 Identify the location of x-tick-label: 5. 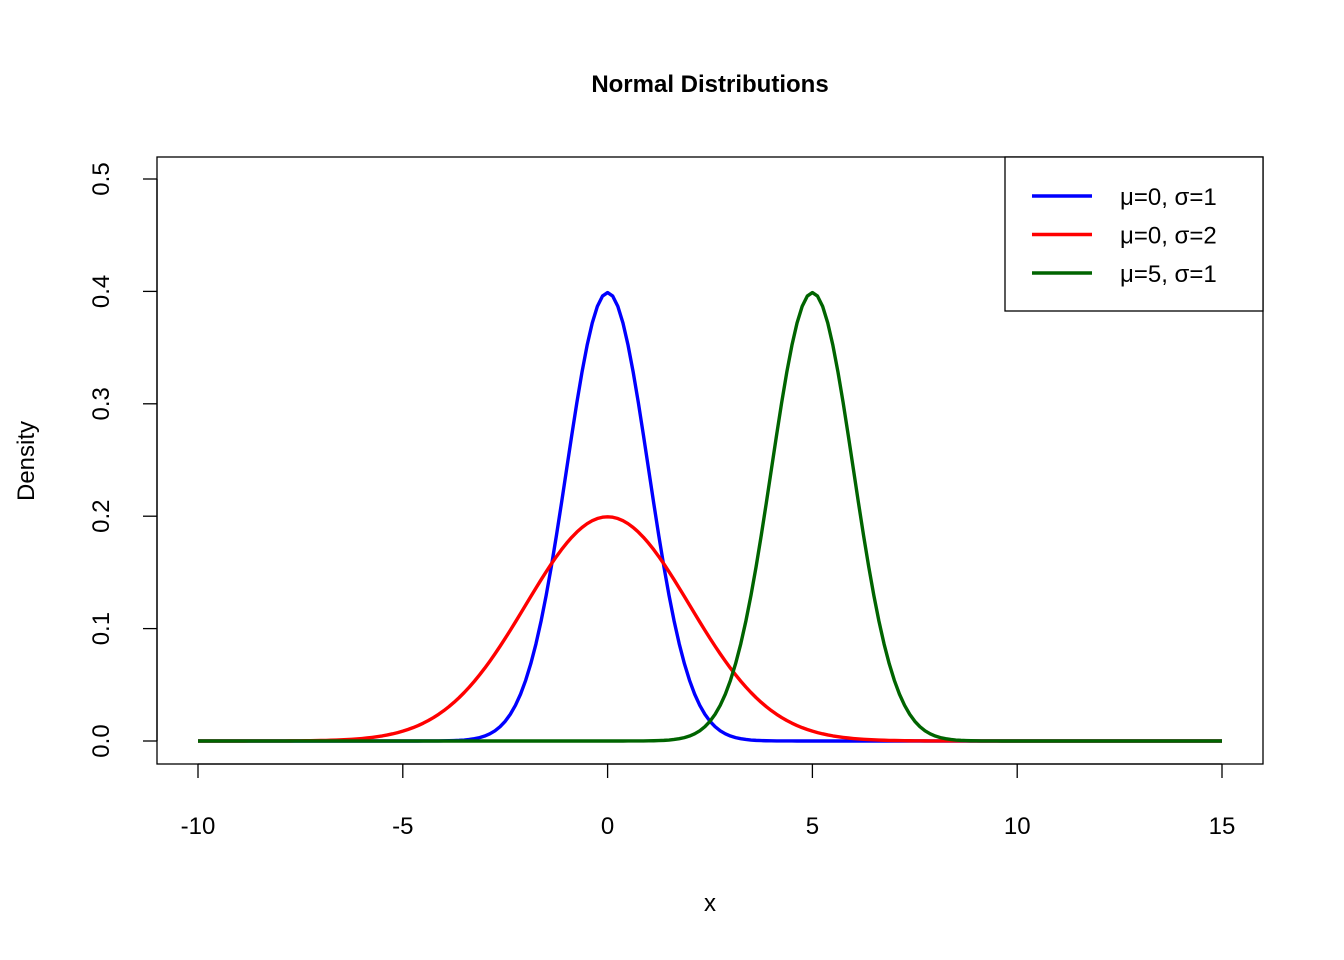
(812, 826).